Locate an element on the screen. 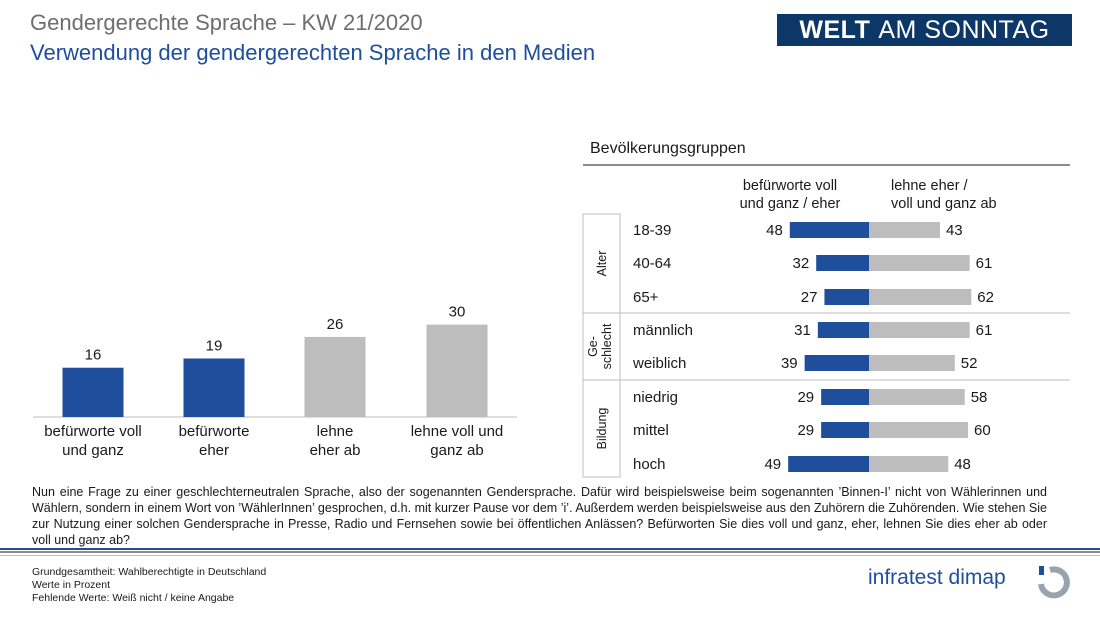 This screenshot has width=1100, height=619. bar-value-label: 26 is located at coordinates (335, 324).